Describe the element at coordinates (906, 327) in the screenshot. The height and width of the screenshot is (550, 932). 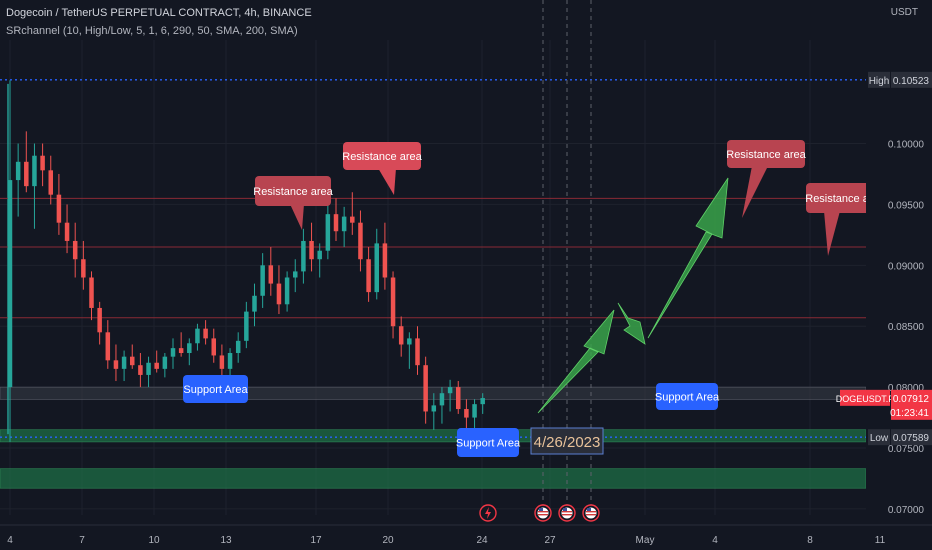
I see `y-tick-label: 0.08500` at that location.